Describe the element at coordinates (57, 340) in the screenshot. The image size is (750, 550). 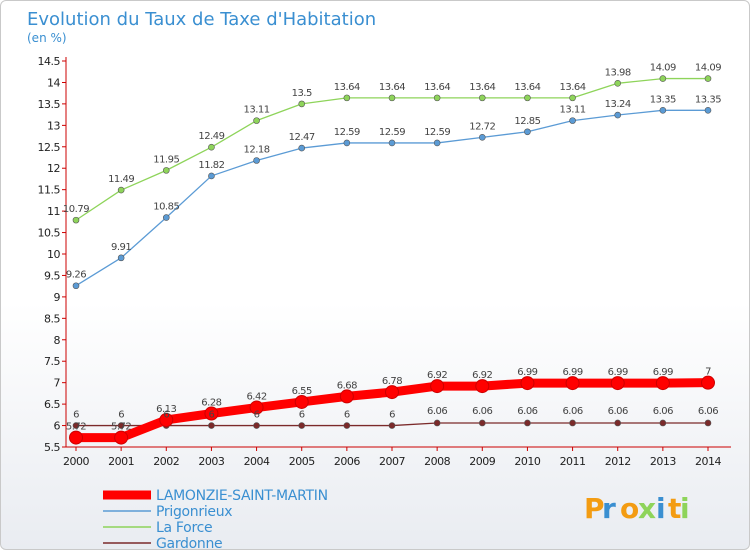
I see `y-tick-label: 8` at that location.